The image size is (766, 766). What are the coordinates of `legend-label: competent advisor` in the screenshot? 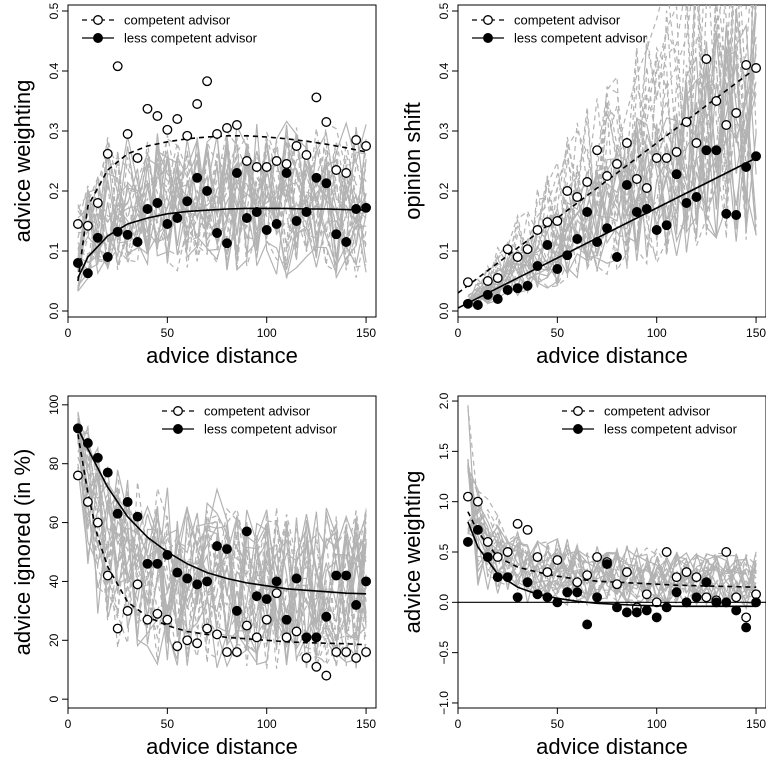 It's located at (177, 20).